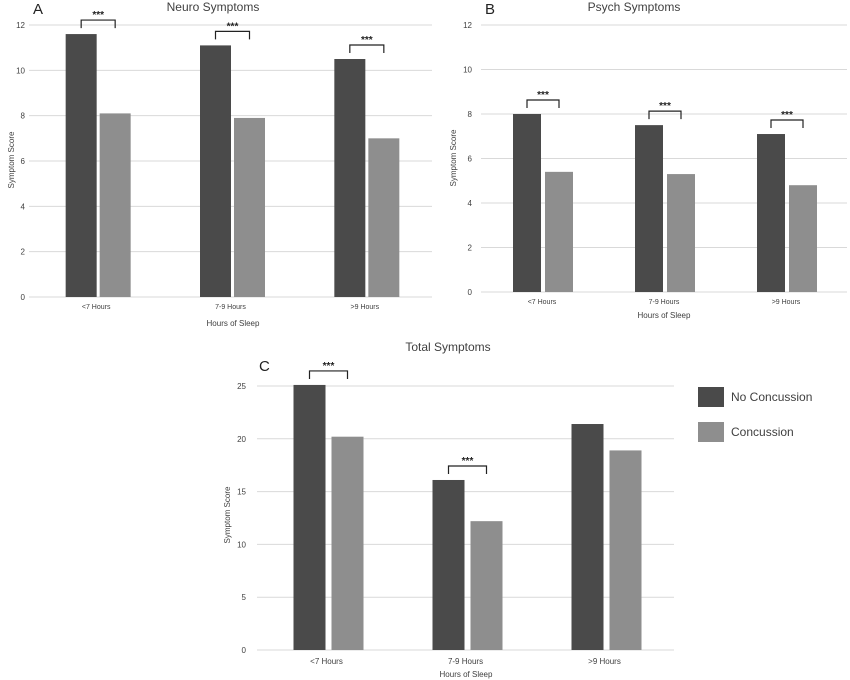 The image size is (850, 680). I want to click on panel-a-ytick-label: 10, so click(20, 70).